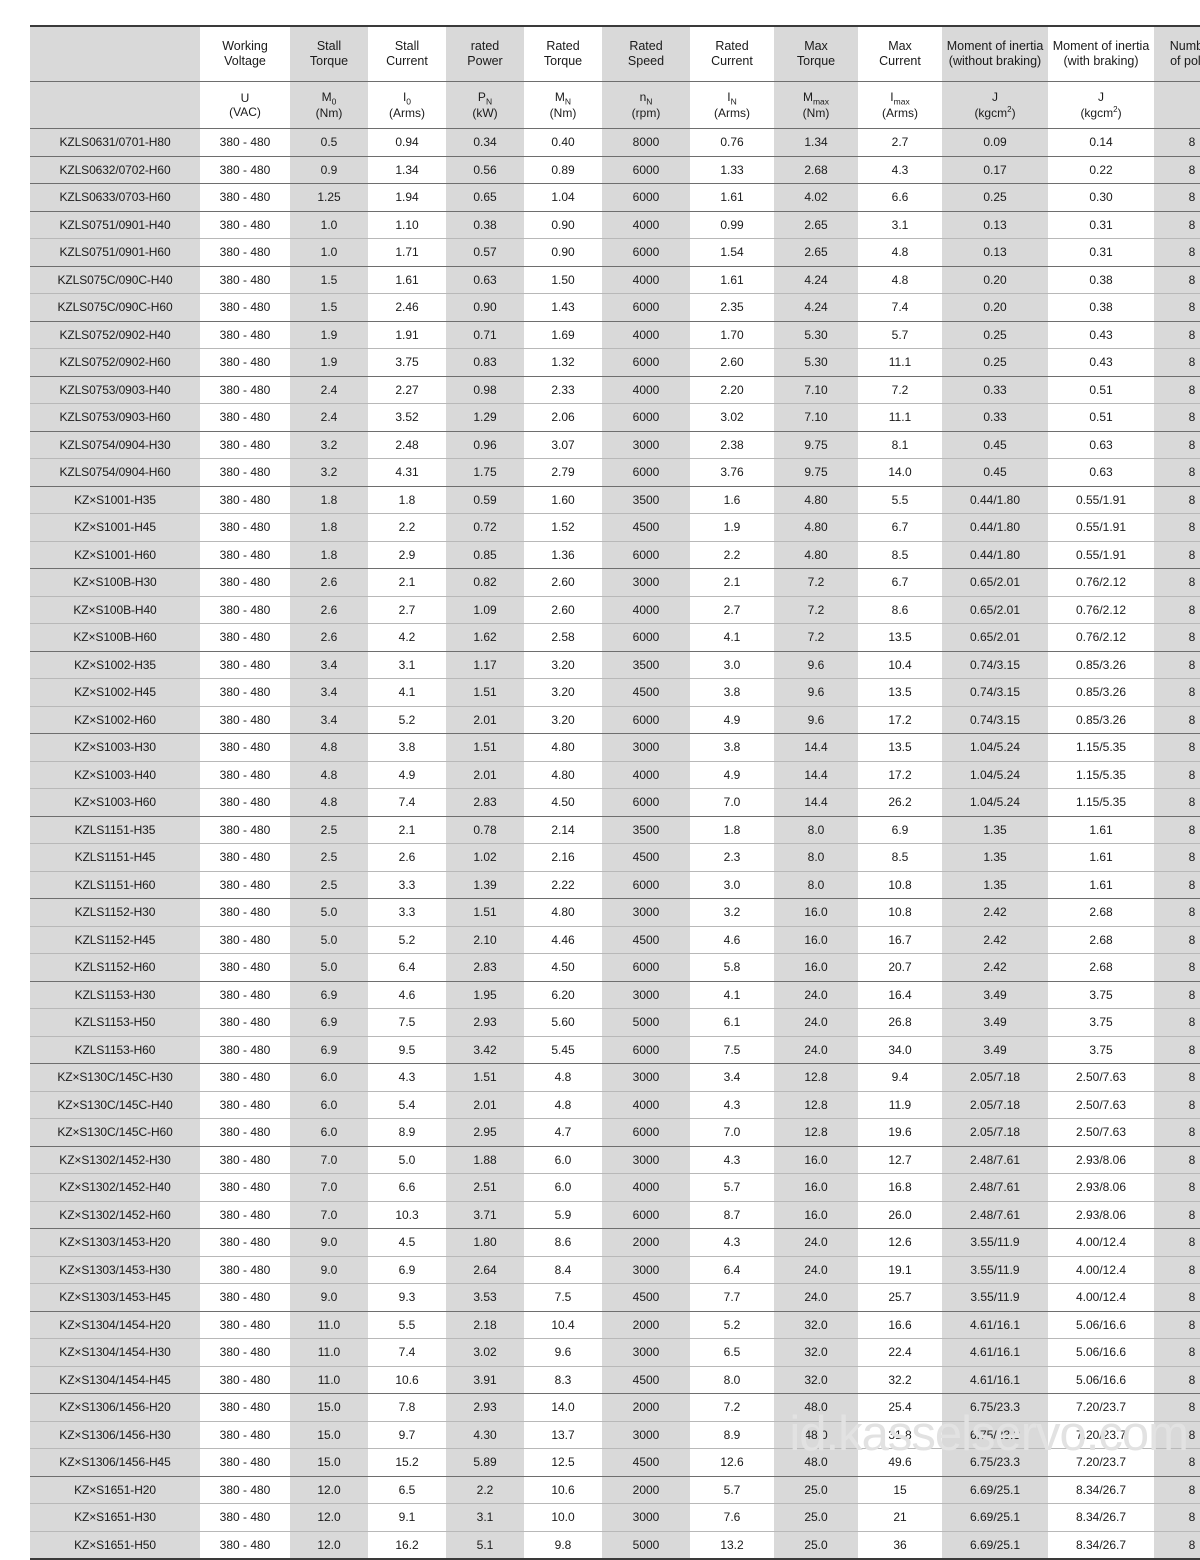 Image resolution: width=1200 pixels, height=1560 pixels. What do you see at coordinates (407, 197) in the screenshot?
I see `cell-stall-current: 1.94` at bounding box center [407, 197].